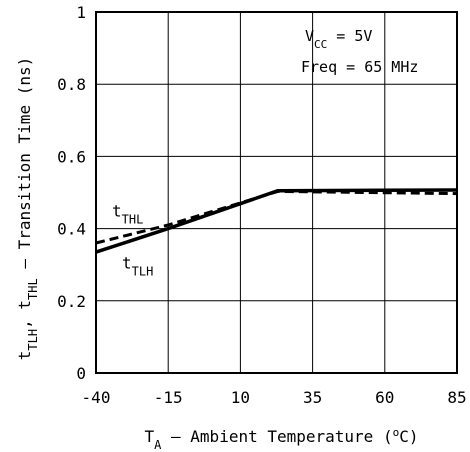  Describe the element at coordinates (117, 211) in the screenshot. I see `series-label-thl-main: t` at that location.